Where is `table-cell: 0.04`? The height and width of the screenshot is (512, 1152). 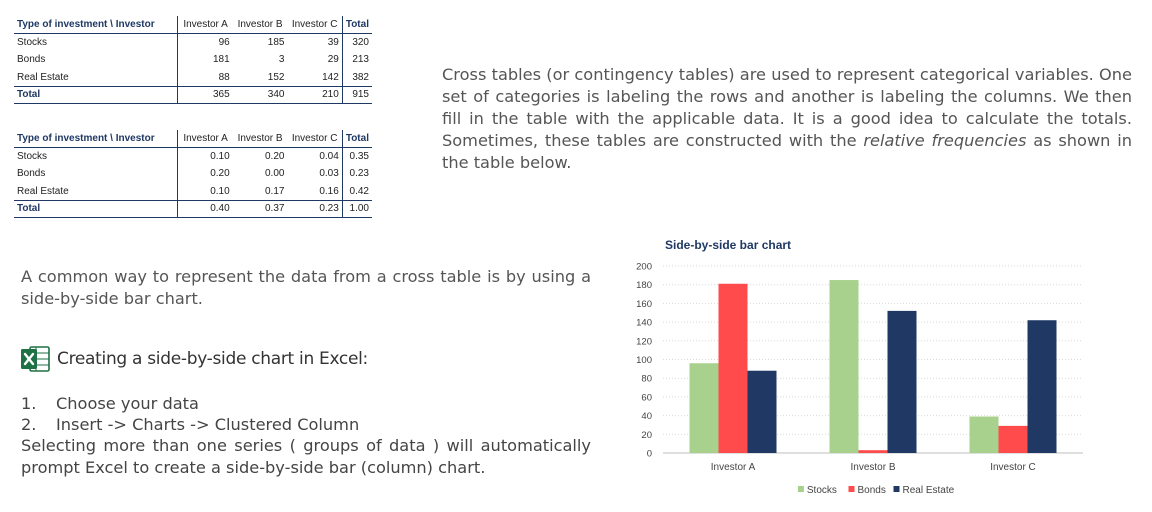
table-cell: 0.04 is located at coordinates (329, 156).